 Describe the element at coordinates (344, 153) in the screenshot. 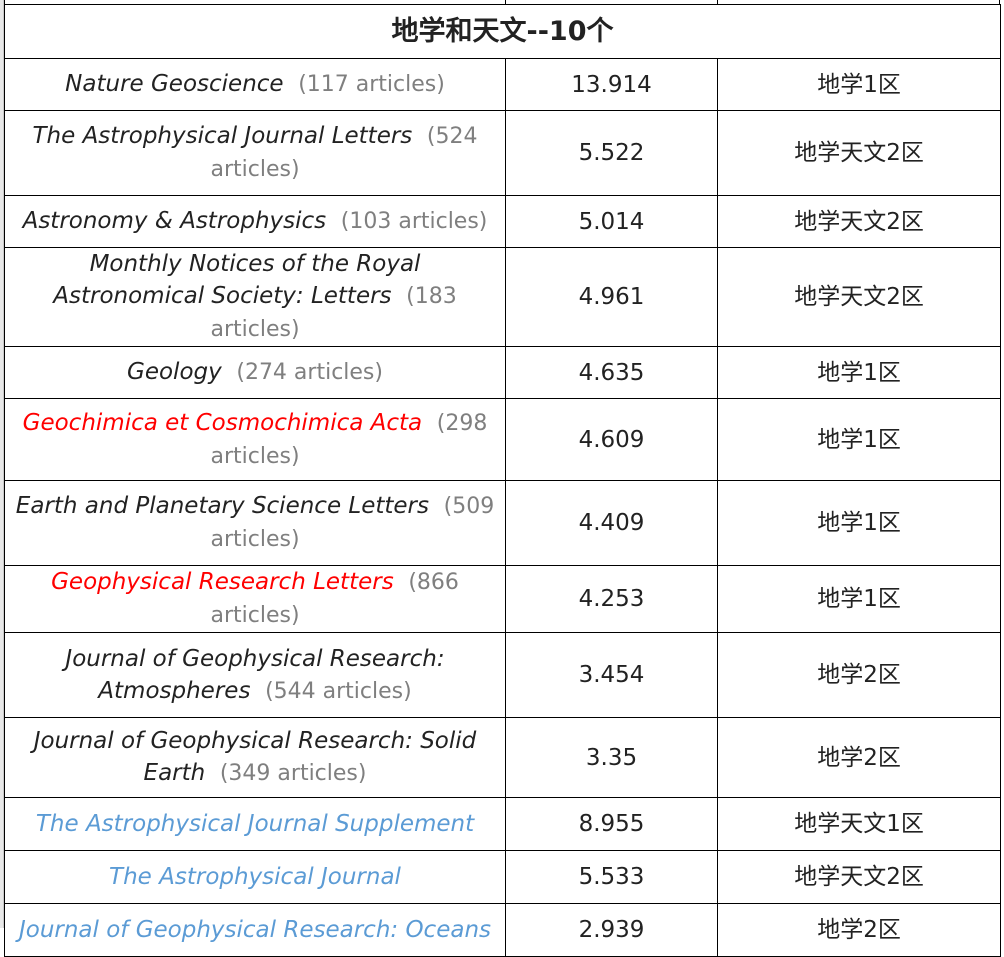

I see `article-count: (524 articles)` at that location.